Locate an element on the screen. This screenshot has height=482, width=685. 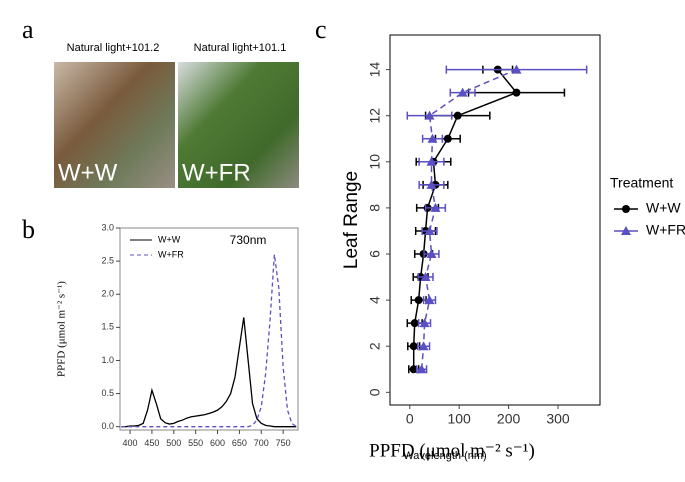
photo-label: W+W is located at coordinates (88, 172).